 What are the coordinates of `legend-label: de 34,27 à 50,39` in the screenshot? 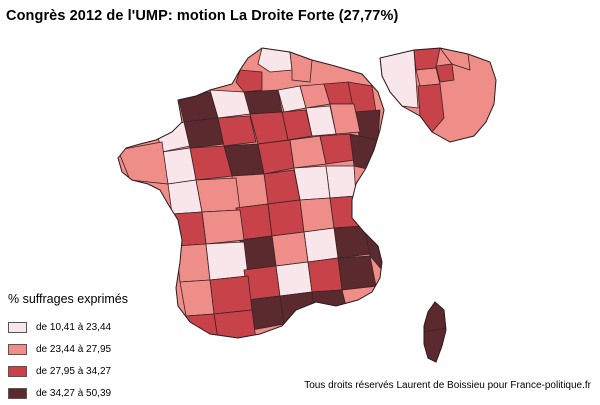 It's located at (74, 393).